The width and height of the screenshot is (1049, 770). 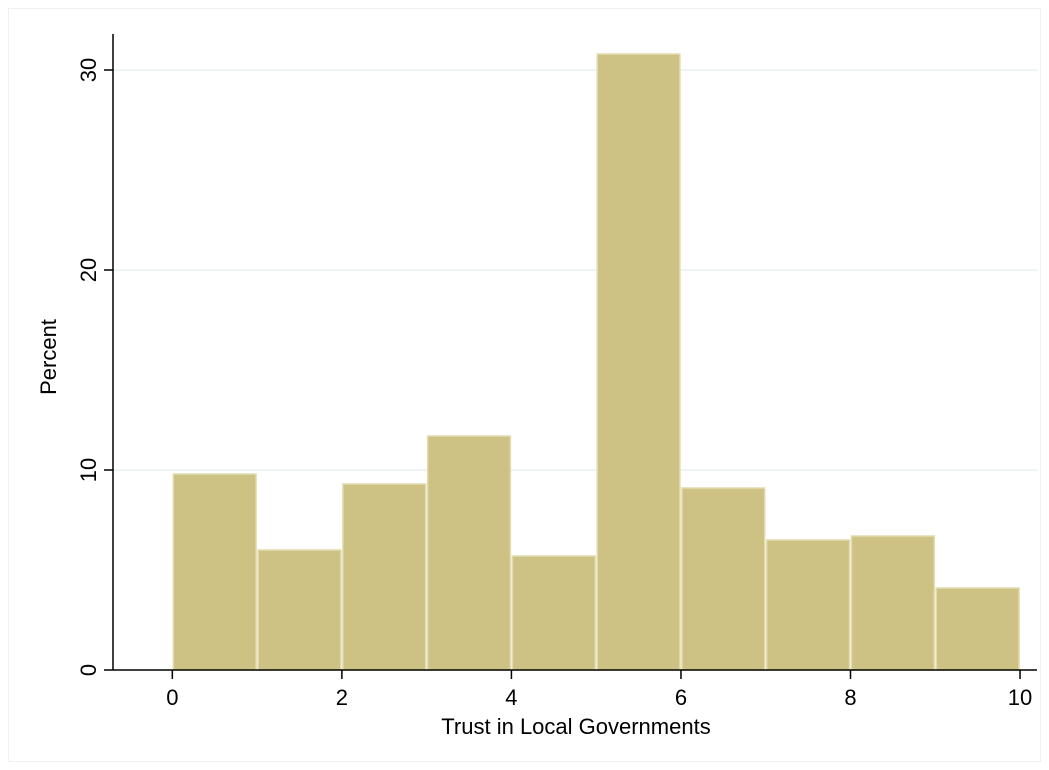 What do you see at coordinates (511, 697) in the screenshot?
I see `x-tick-label: 4` at bounding box center [511, 697].